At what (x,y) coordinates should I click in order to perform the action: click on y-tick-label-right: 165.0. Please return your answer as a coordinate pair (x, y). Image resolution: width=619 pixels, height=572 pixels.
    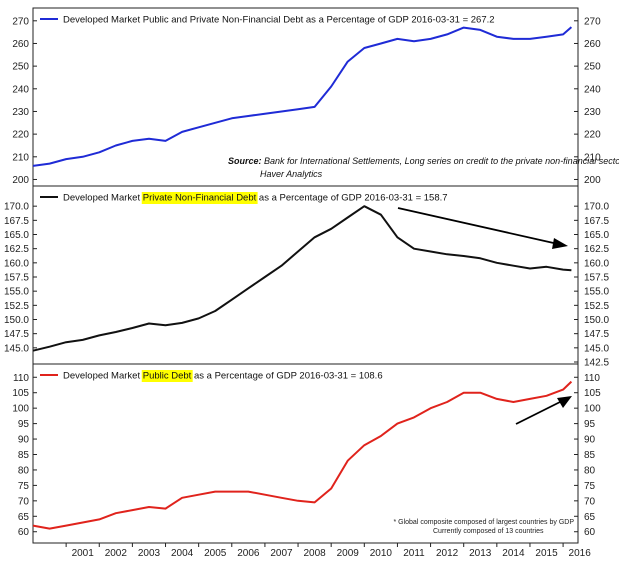
    Looking at the image, I should click on (596, 235).